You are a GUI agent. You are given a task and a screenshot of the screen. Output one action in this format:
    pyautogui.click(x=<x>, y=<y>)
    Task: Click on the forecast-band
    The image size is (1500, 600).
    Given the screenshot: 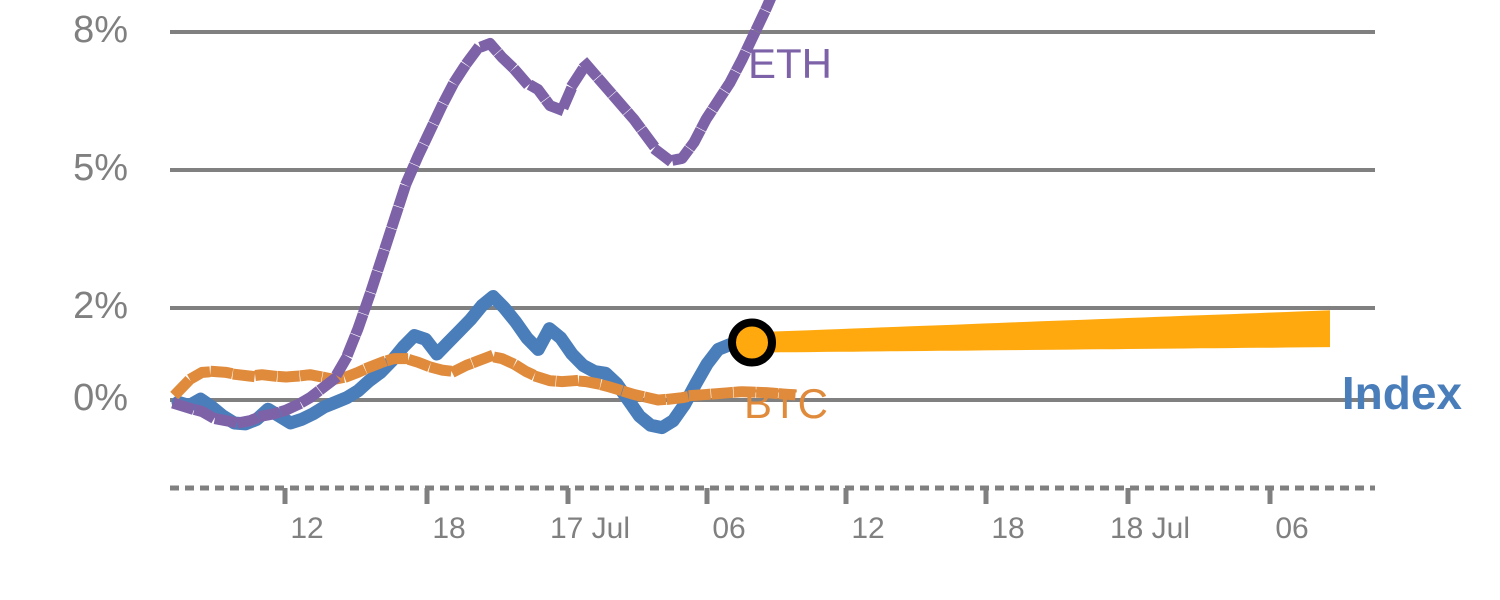 What is the action you would take?
    pyautogui.click(x=1041, y=331)
    